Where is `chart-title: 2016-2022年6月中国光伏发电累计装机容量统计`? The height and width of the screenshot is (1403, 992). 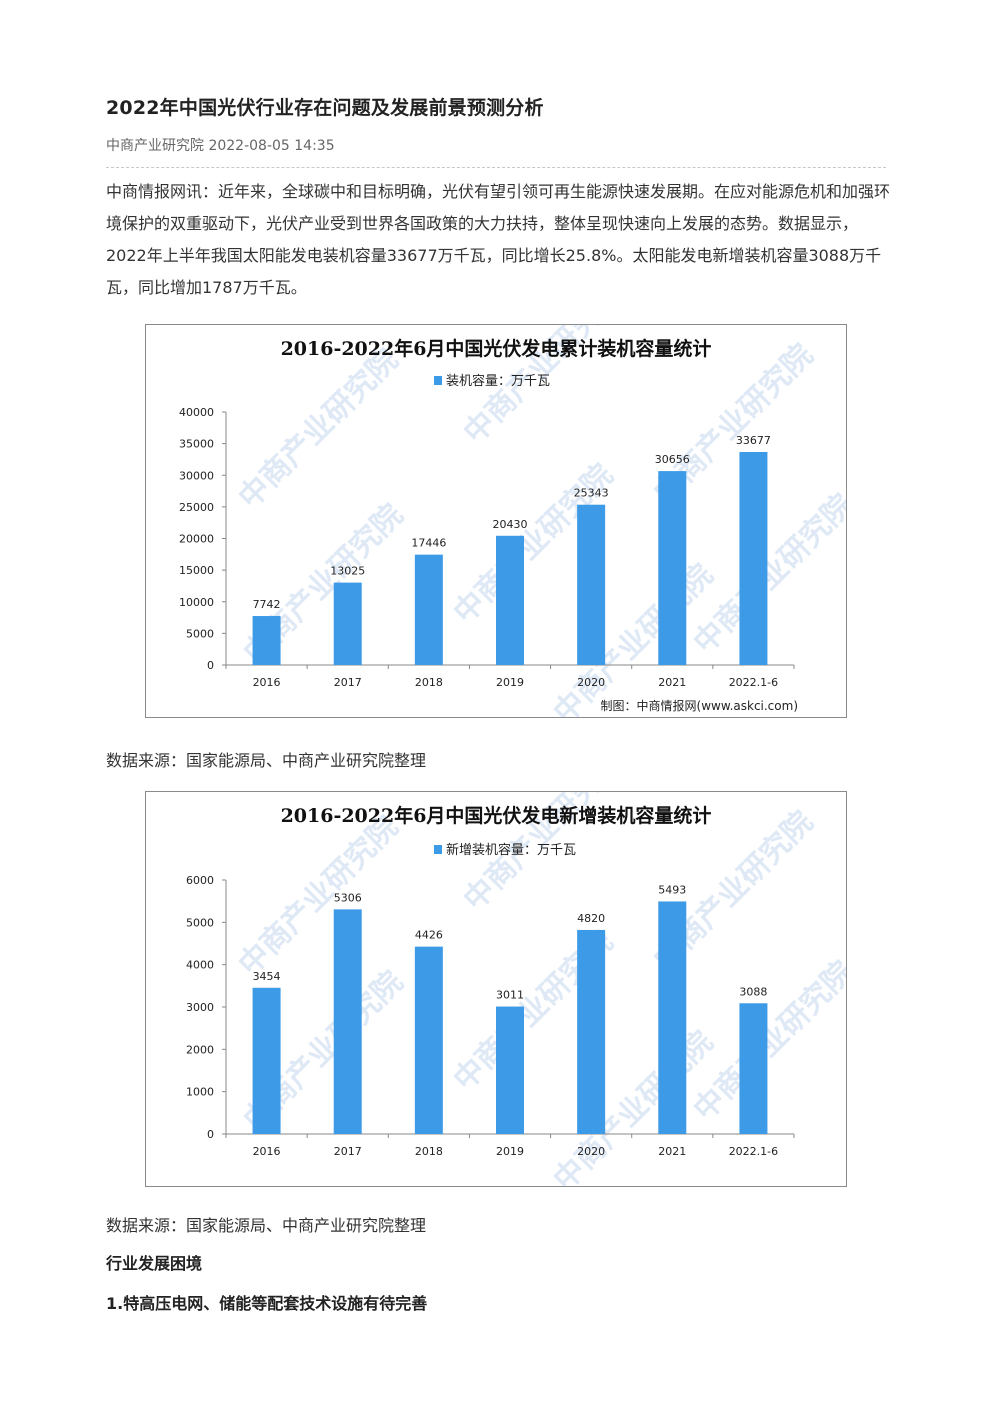
chart-title: 2016-2022年6月中国光伏发电累计装机容量统计 is located at coordinates (496, 348).